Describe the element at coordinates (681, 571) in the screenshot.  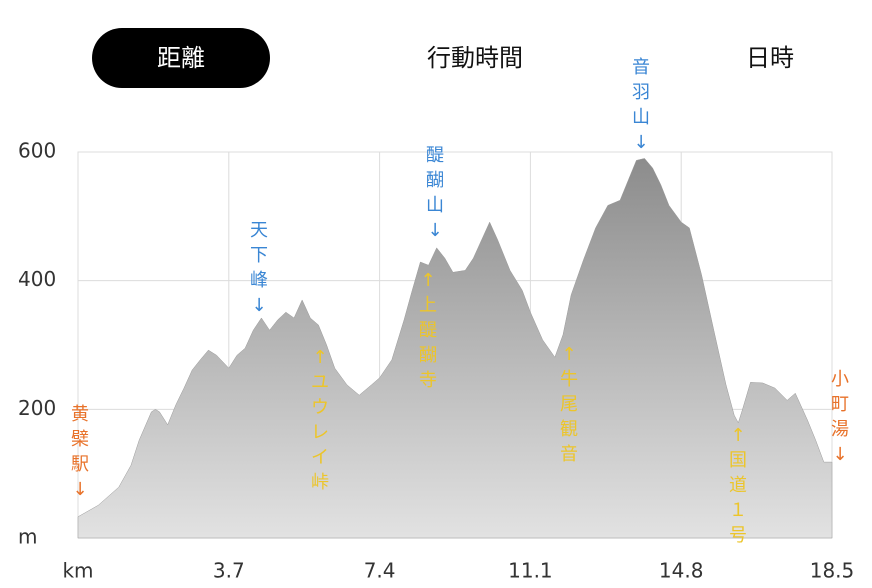
I see `x-tick-label: 14.8` at that location.